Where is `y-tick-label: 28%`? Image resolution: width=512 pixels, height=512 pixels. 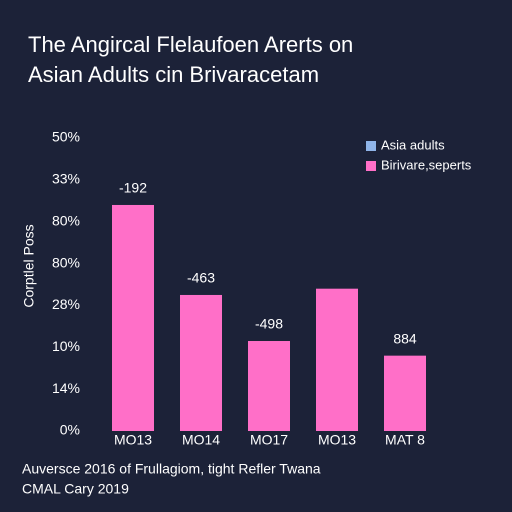 y-tick-label: 28% is located at coordinates (66, 304).